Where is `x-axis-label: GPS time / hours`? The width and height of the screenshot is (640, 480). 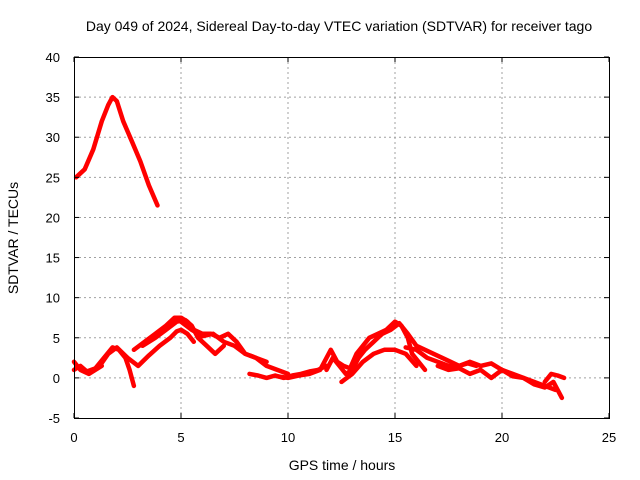 x-axis-label: GPS time / hours is located at coordinates (342, 465).